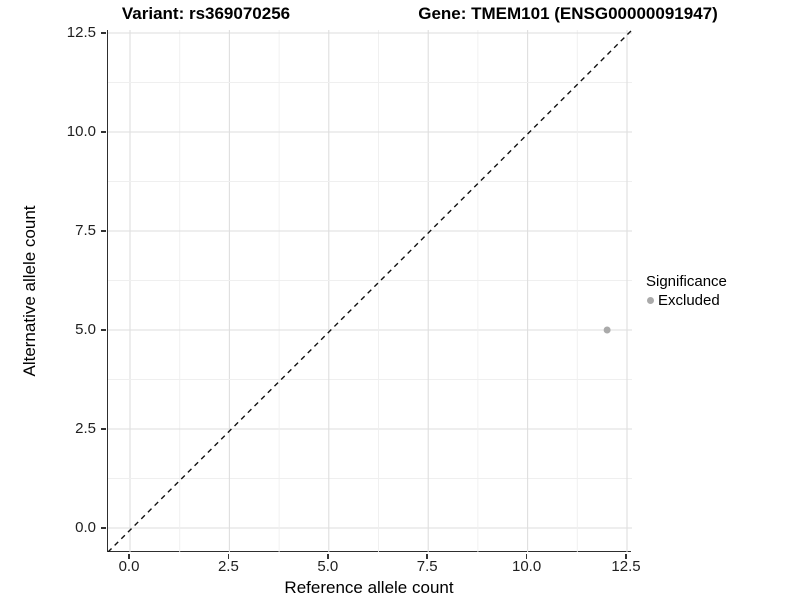 The height and width of the screenshot is (600, 800). What do you see at coordinates (626, 566) in the screenshot?
I see `x-tick-label: 12.5` at bounding box center [626, 566].